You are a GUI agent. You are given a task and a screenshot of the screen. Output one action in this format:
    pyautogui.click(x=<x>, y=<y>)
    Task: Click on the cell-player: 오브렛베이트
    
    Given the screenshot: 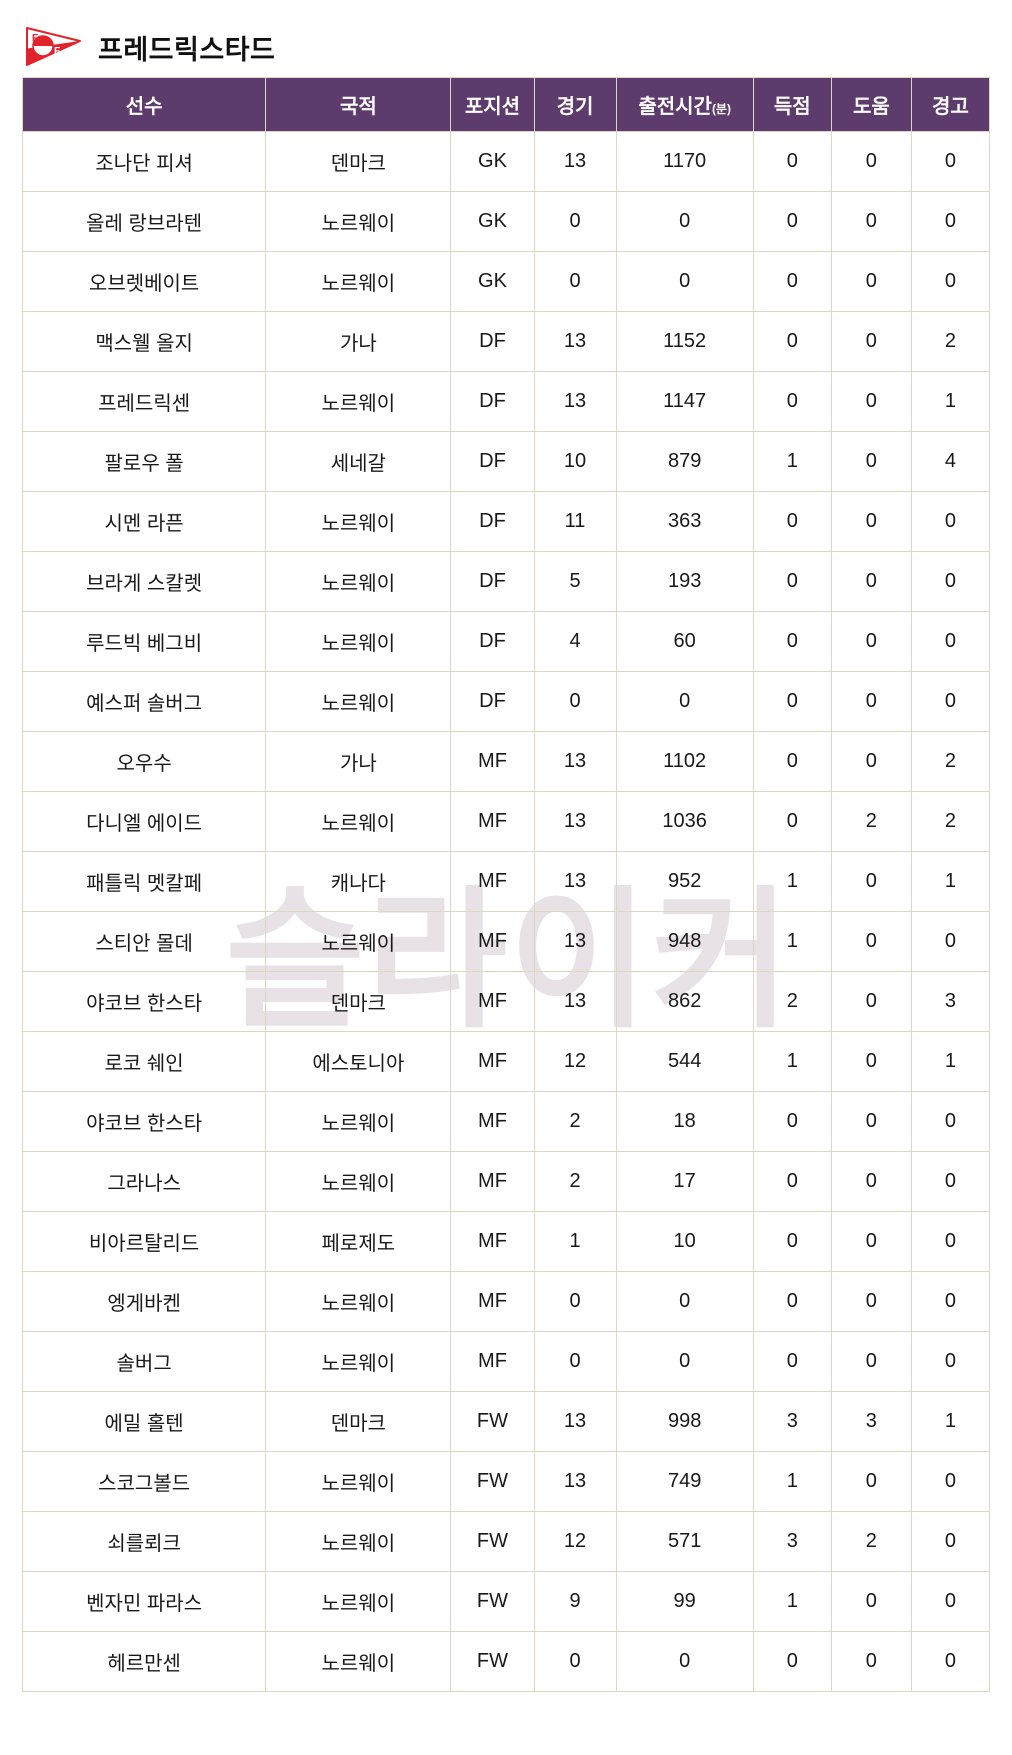 What is the action you would take?
    pyautogui.click(x=144, y=281)
    